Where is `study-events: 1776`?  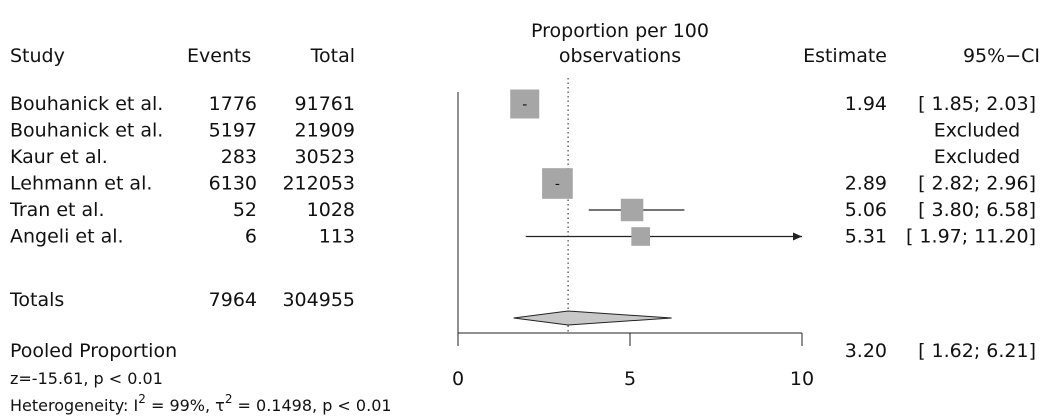 study-events: 1776 is located at coordinates (233, 104).